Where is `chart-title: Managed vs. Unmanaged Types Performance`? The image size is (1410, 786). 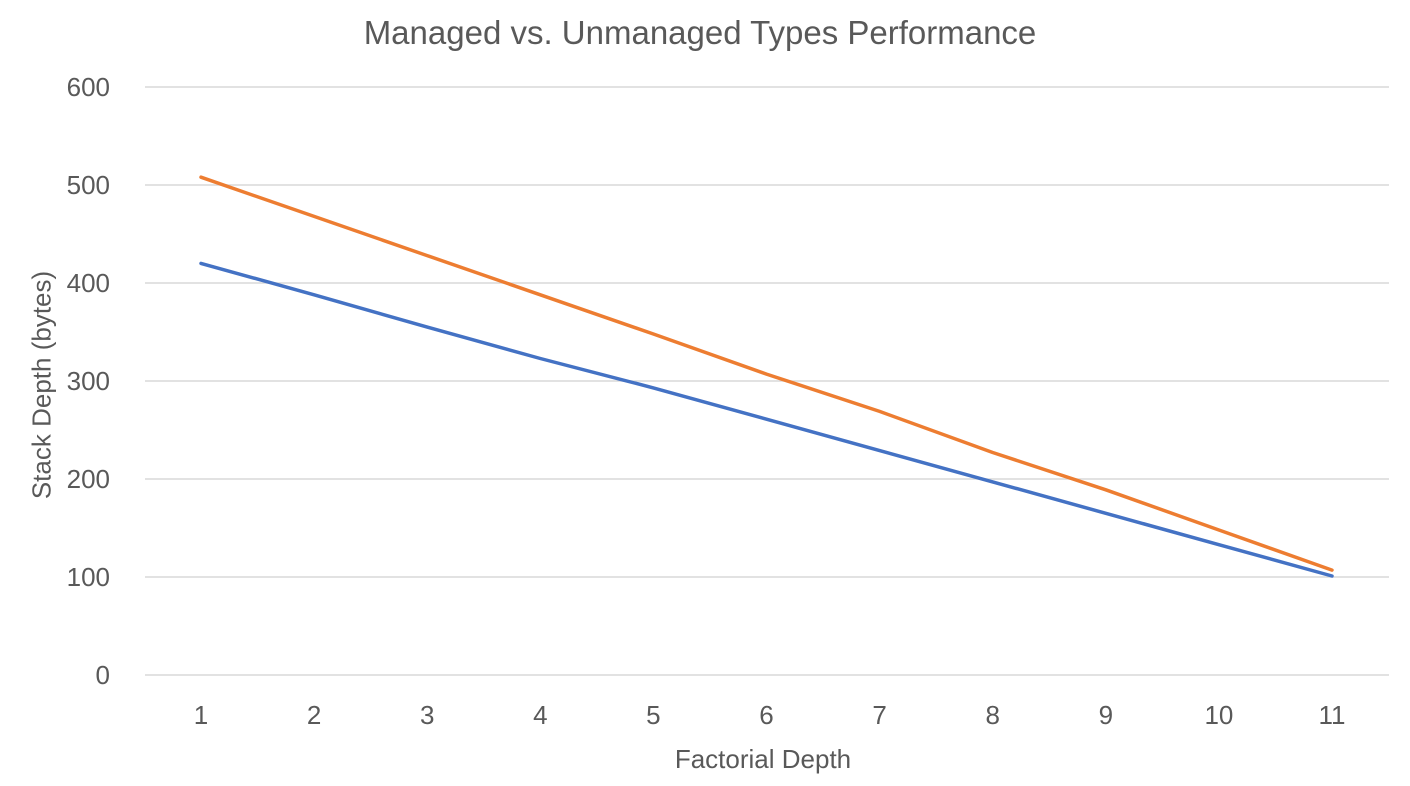
chart-title: Managed vs. Unmanaged Types Performance is located at coordinates (700, 32).